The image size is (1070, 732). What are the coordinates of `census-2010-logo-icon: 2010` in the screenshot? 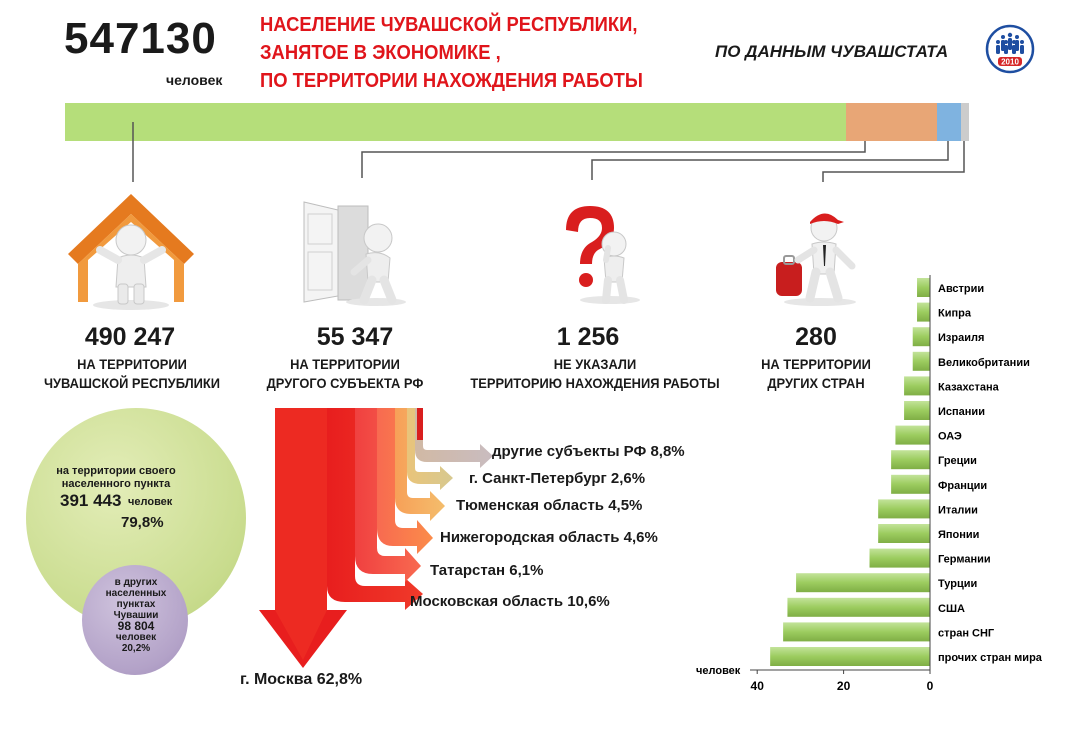 It's located at (1010, 49).